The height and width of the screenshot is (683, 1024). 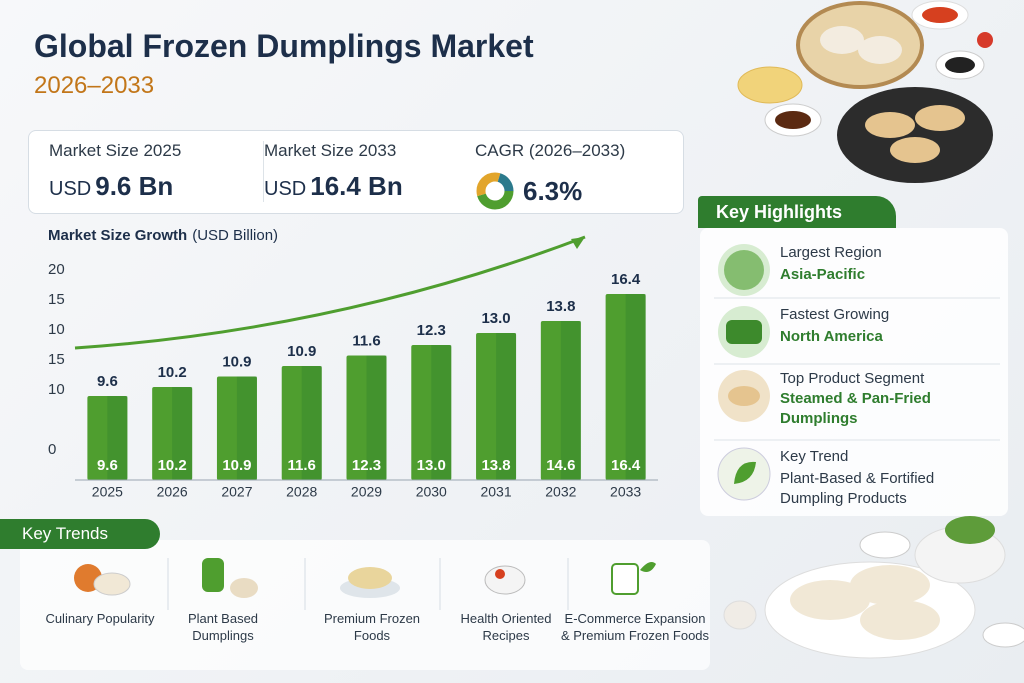 I want to click on leaf-icon, so click(x=745, y=472).